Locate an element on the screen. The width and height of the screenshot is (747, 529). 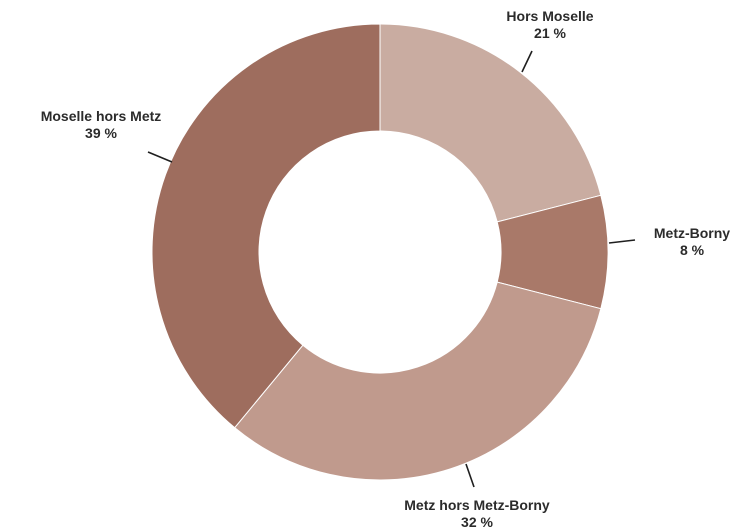
slice-value: 32 % is located at coordinates (477, 521).